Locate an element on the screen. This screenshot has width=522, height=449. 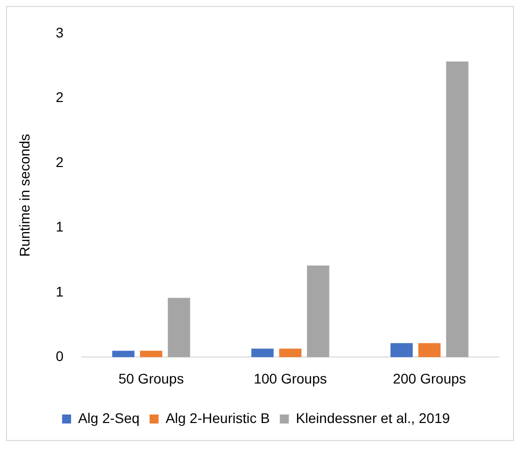
y-axis-title: Runtime in seconds is located at coordinates (24, 195).